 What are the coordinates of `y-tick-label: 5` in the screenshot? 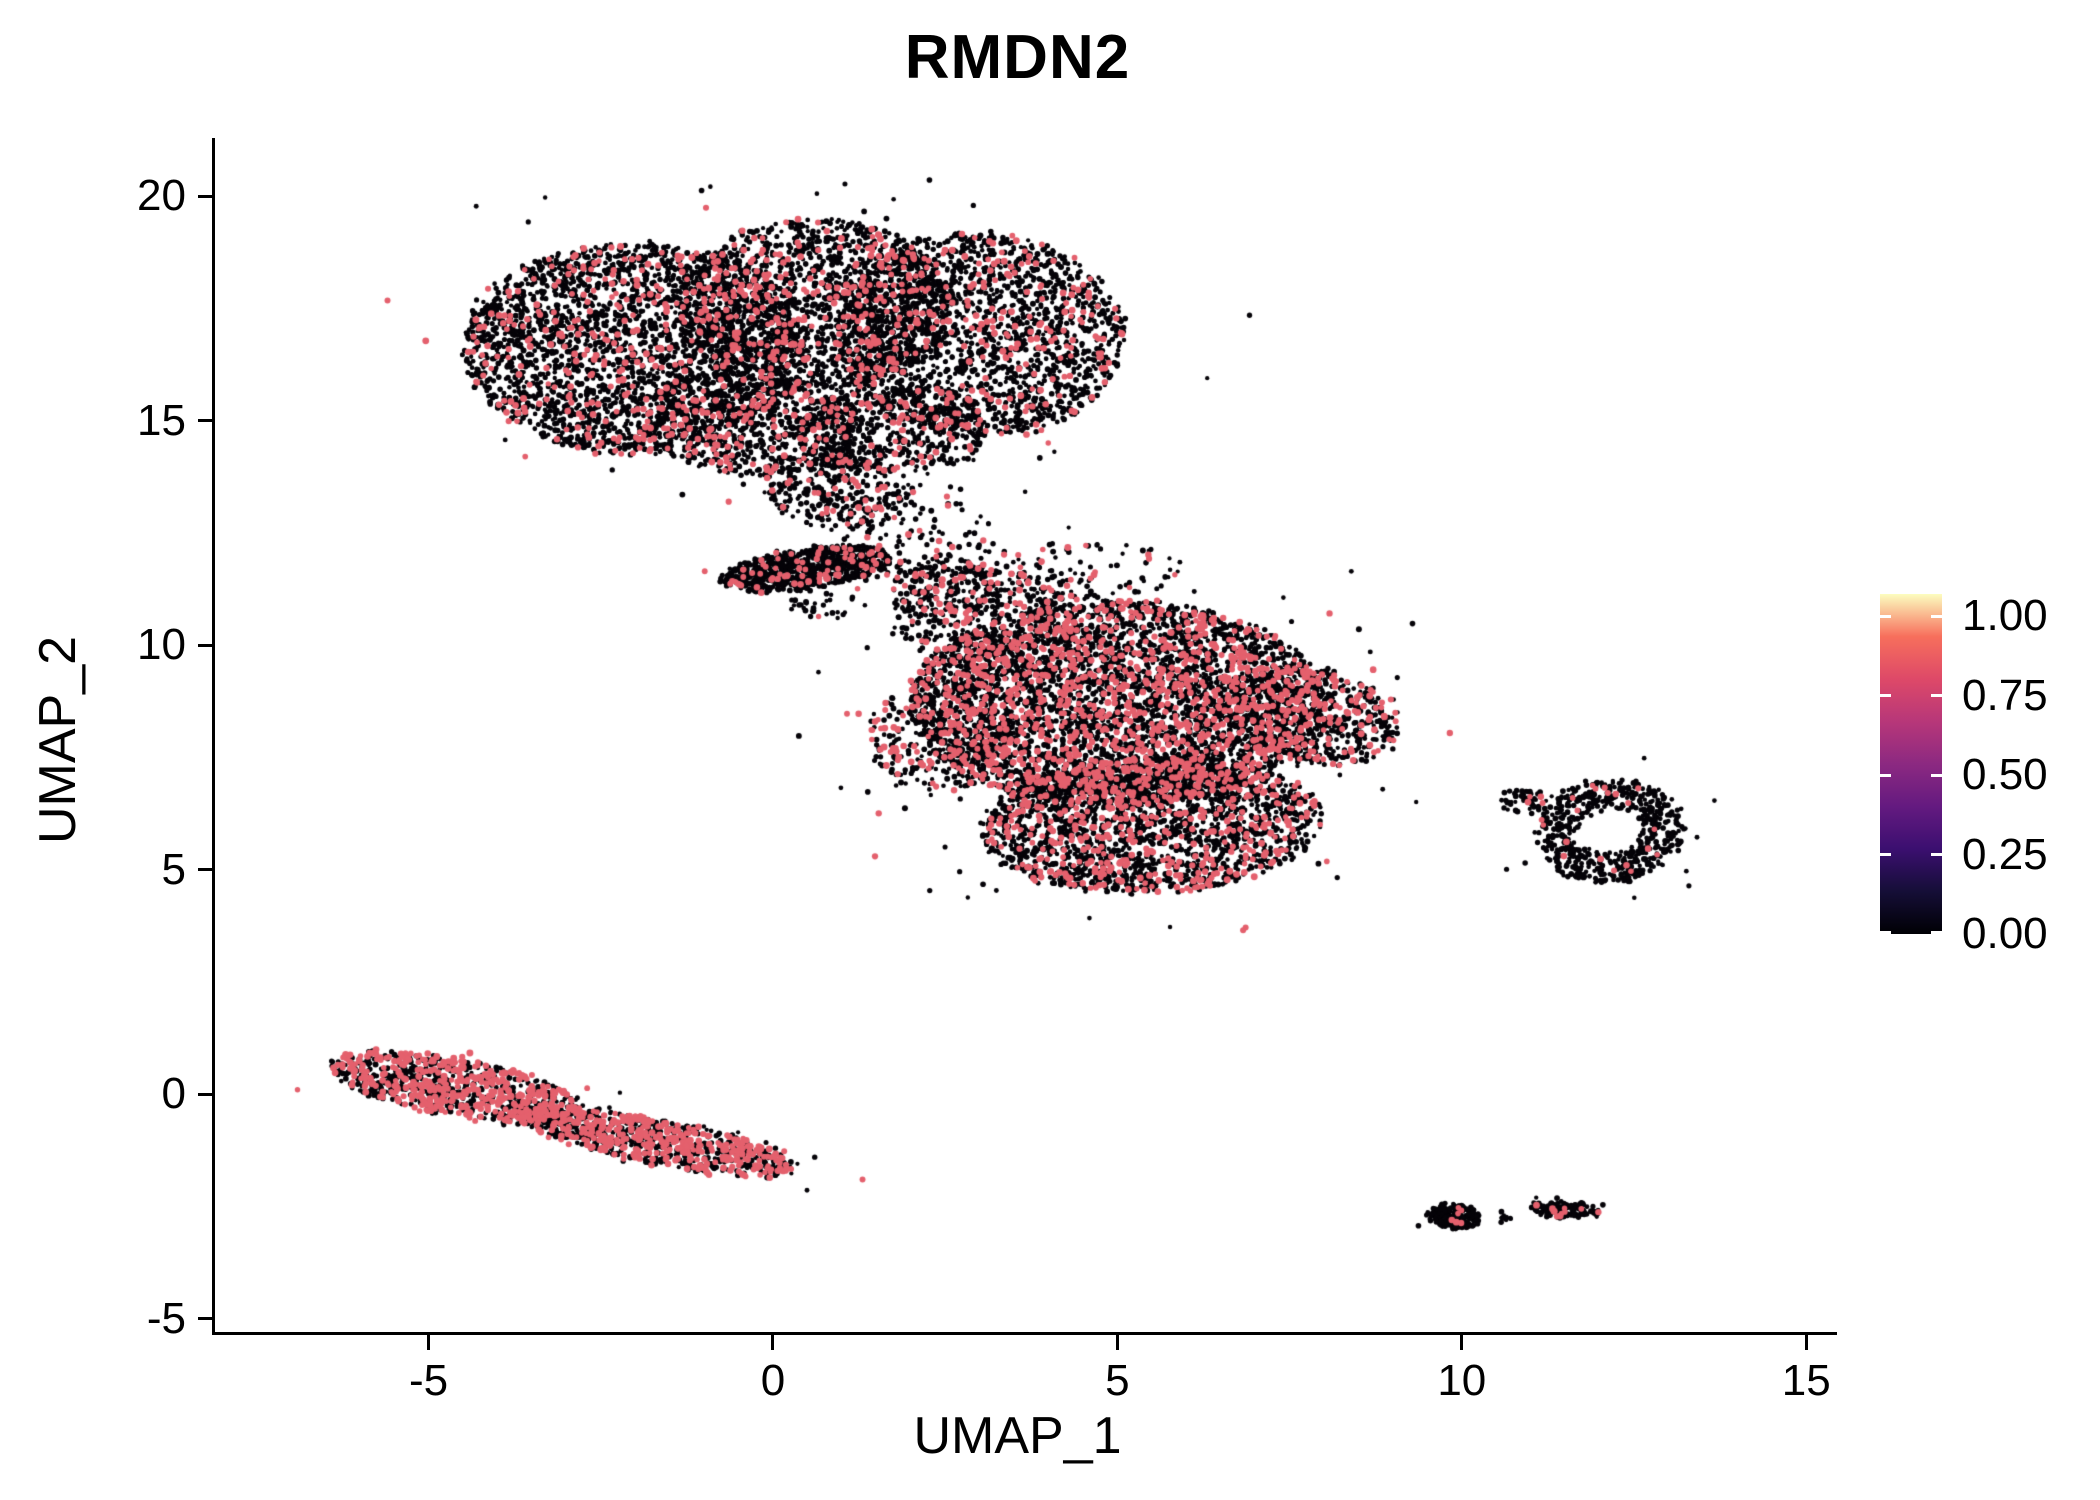 It's located at (173, 869).